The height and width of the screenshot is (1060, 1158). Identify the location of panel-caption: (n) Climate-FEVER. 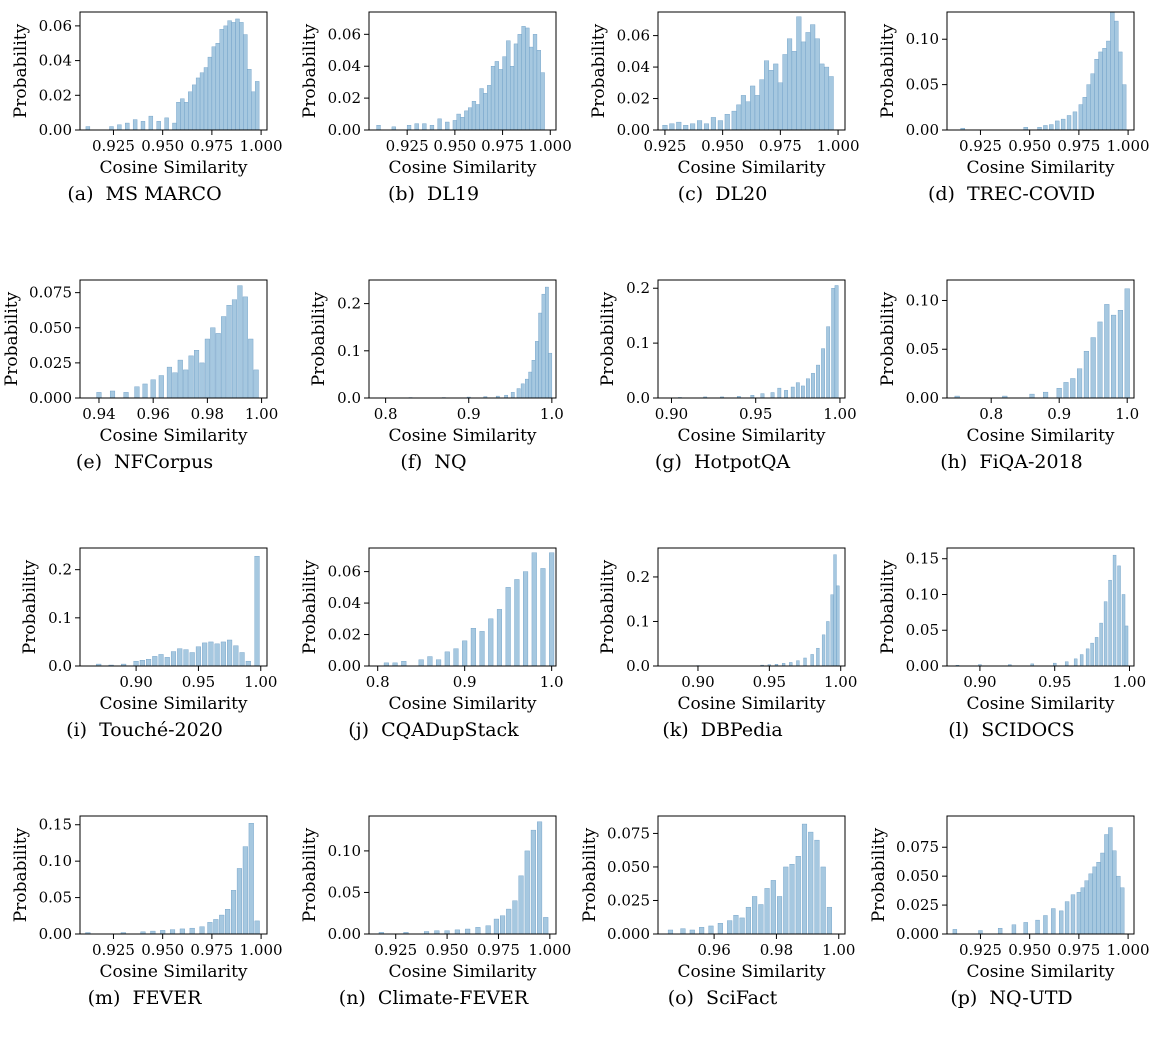
(433, 998).